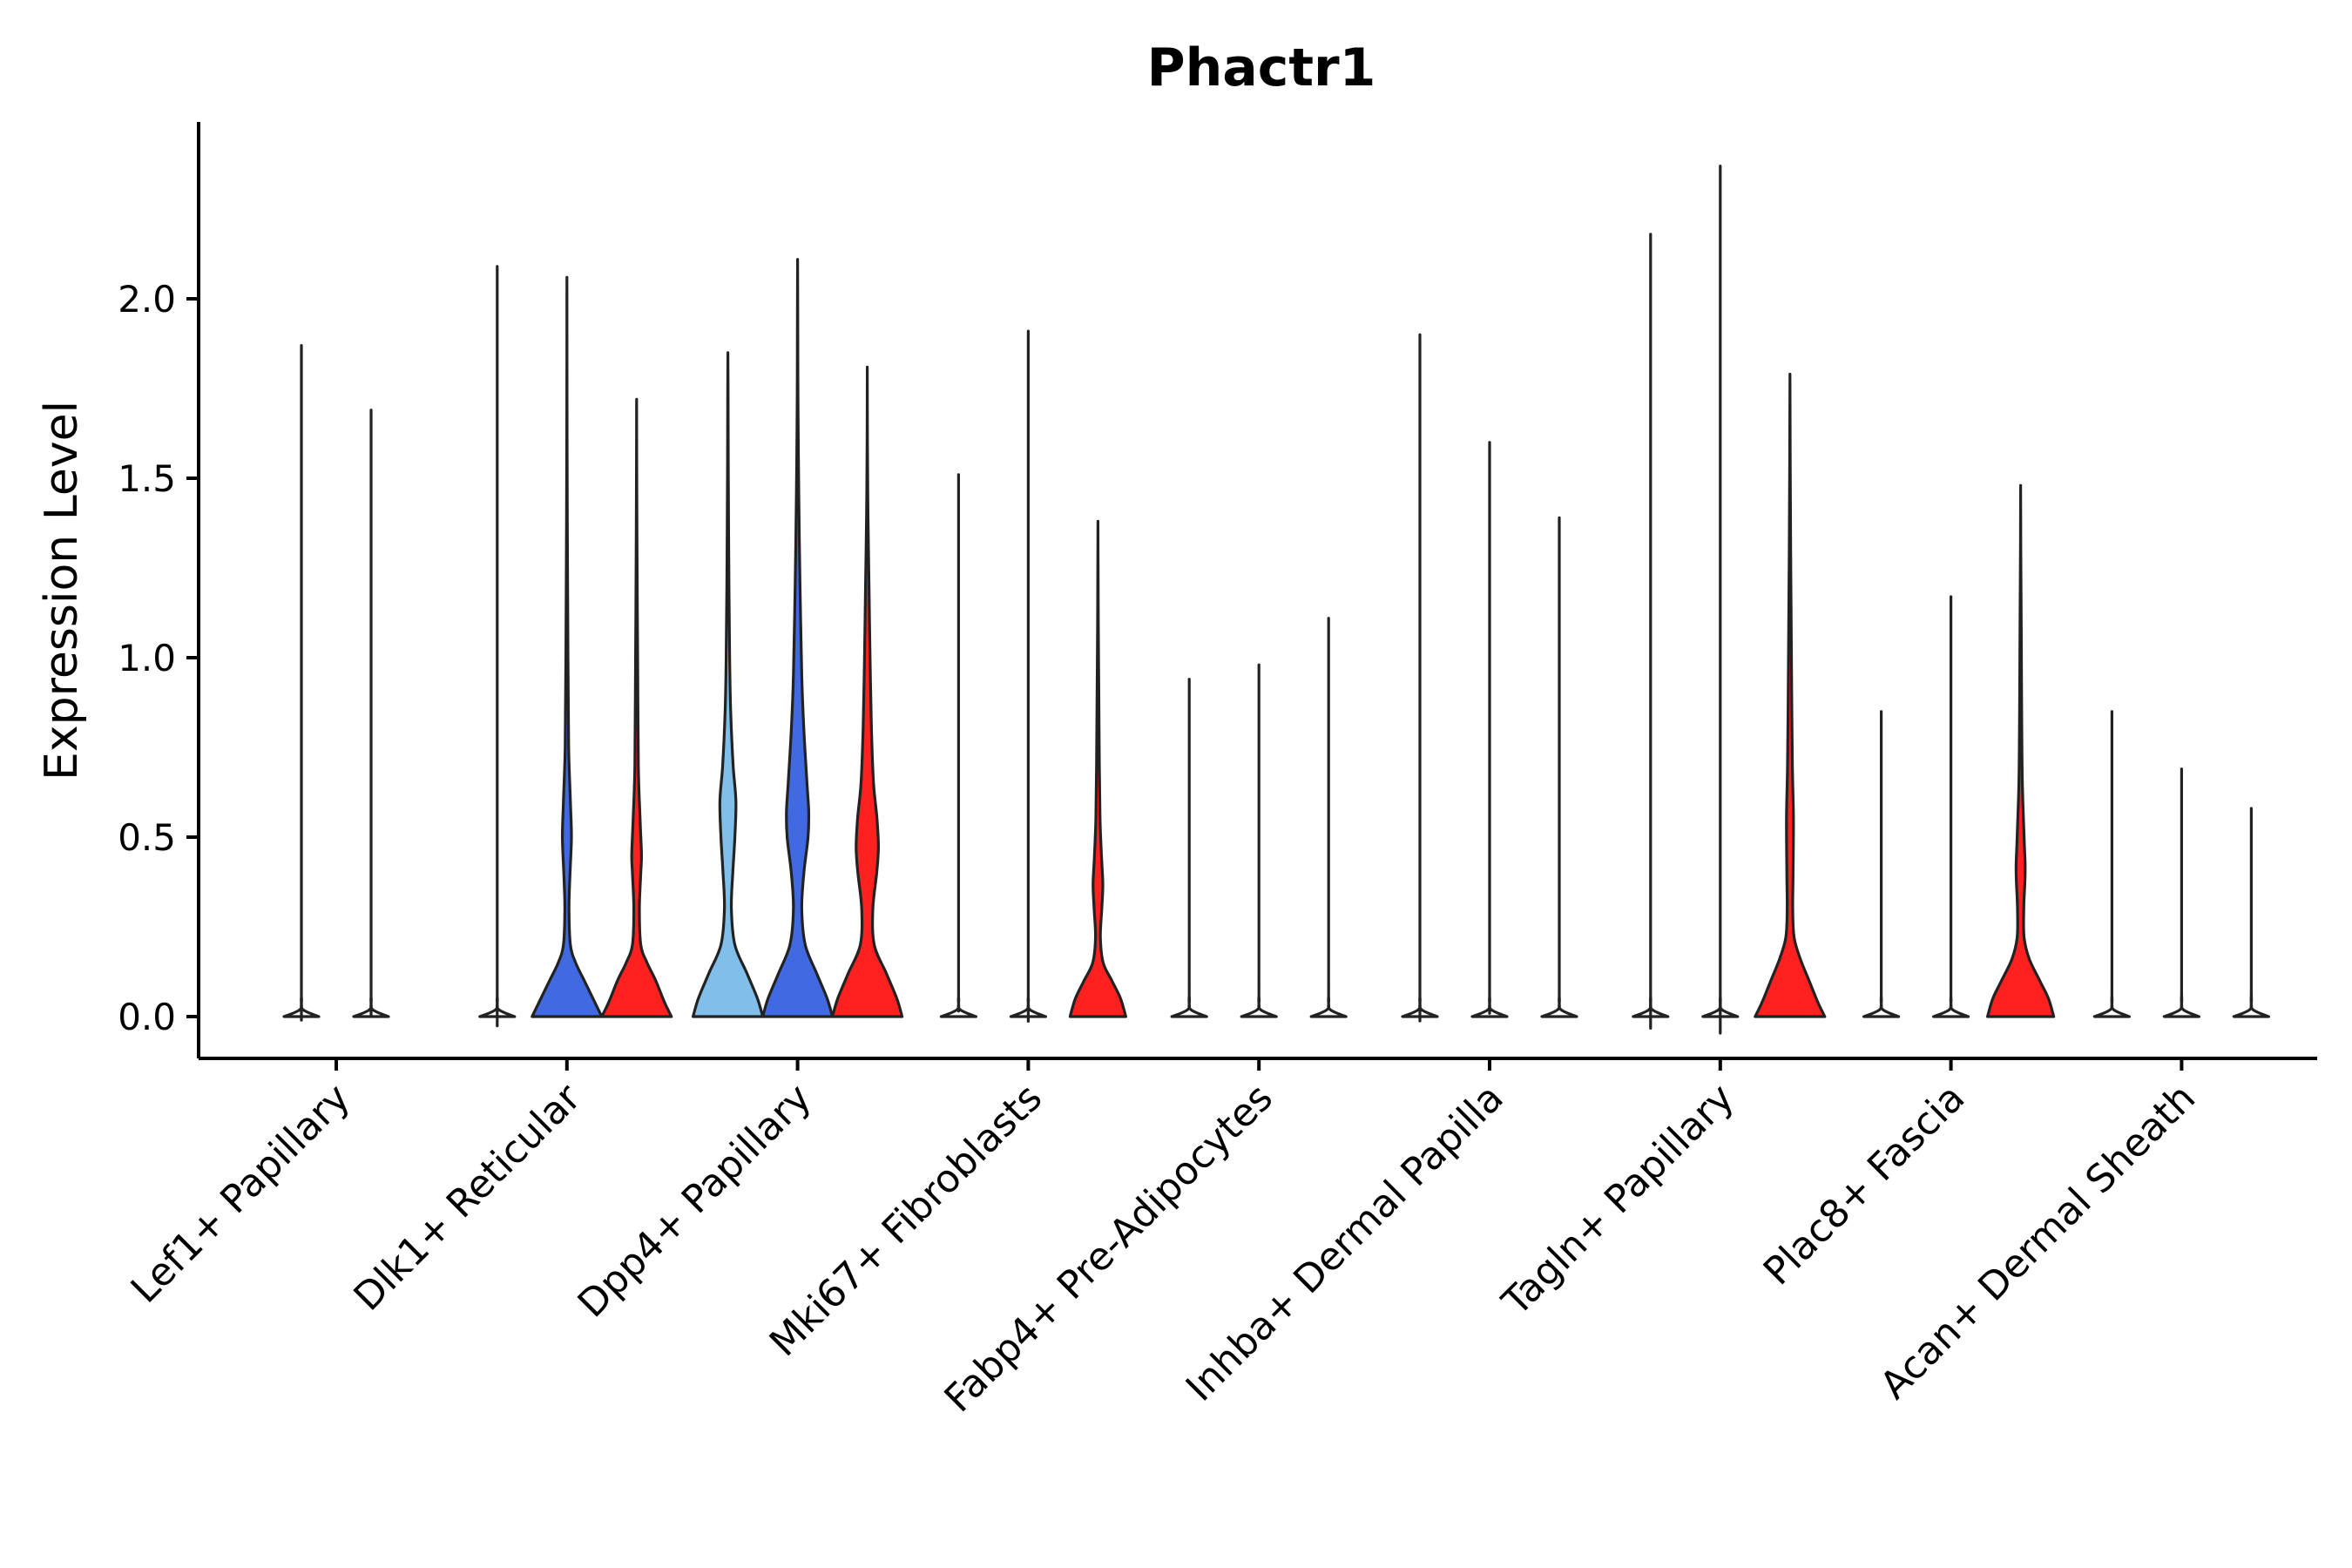  What do you see at coordinates (147, 1017) in the screenshot?
I see `y-tick-label: 0.0` at bounding box center [147, 1017].